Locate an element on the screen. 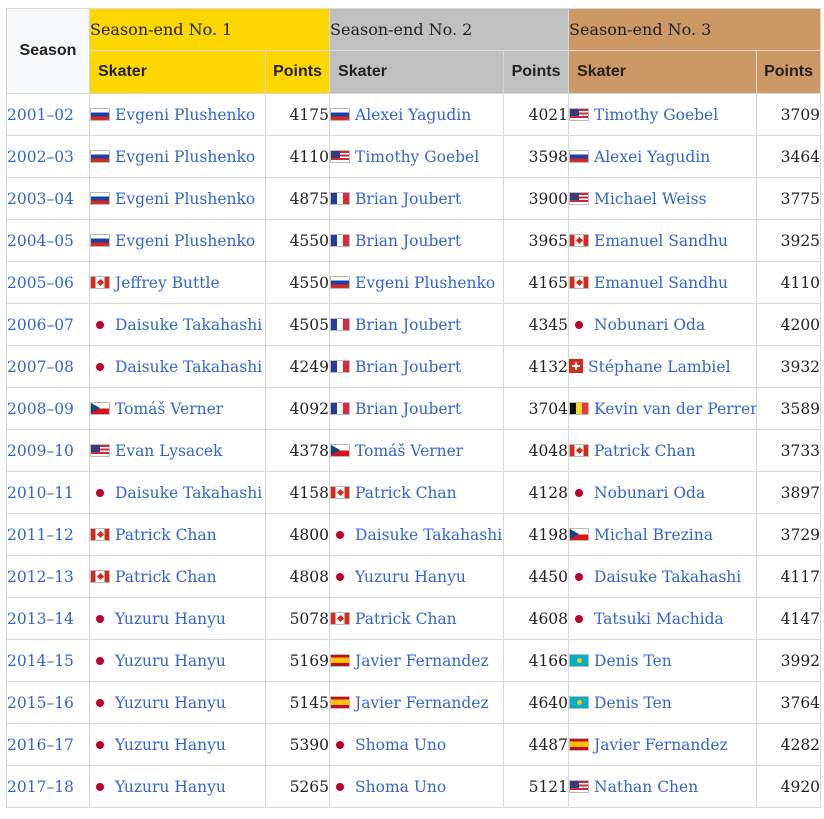  skater-cell: Patrick Chan is located at coordinates (177, 576).